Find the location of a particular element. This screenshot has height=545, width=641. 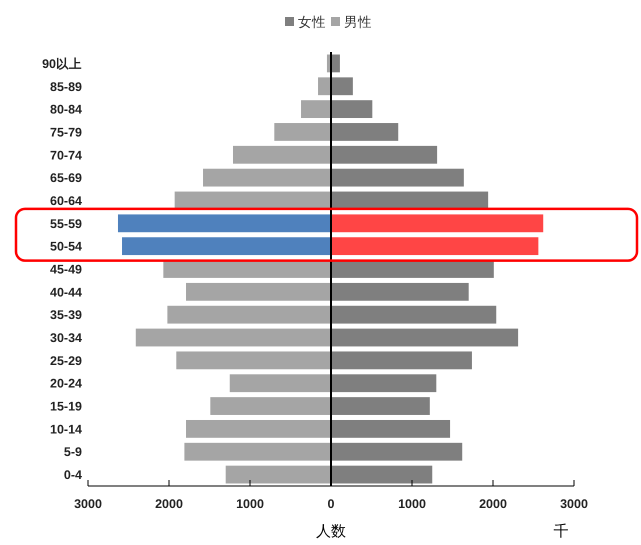

legend-label: 男性 is located at coordinates (358, 22).